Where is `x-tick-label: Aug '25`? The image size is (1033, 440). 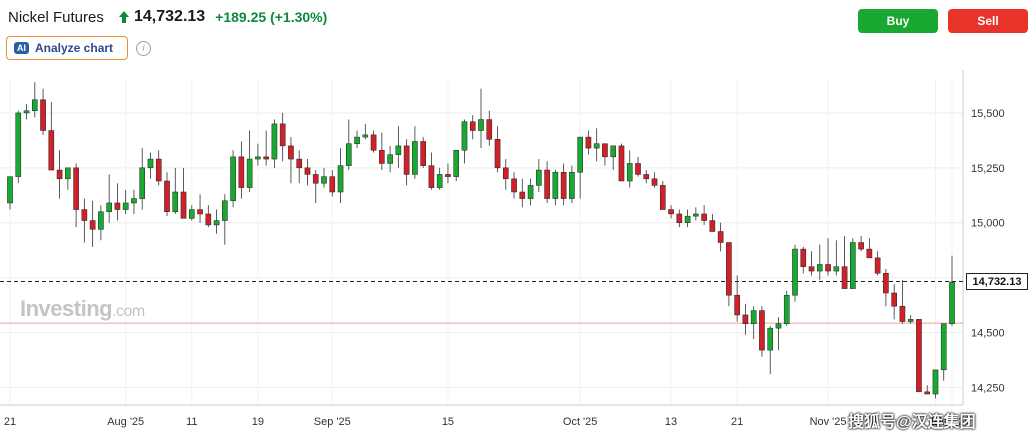
x-tick-label: Aug '25 is located at coordinates (125, 422).